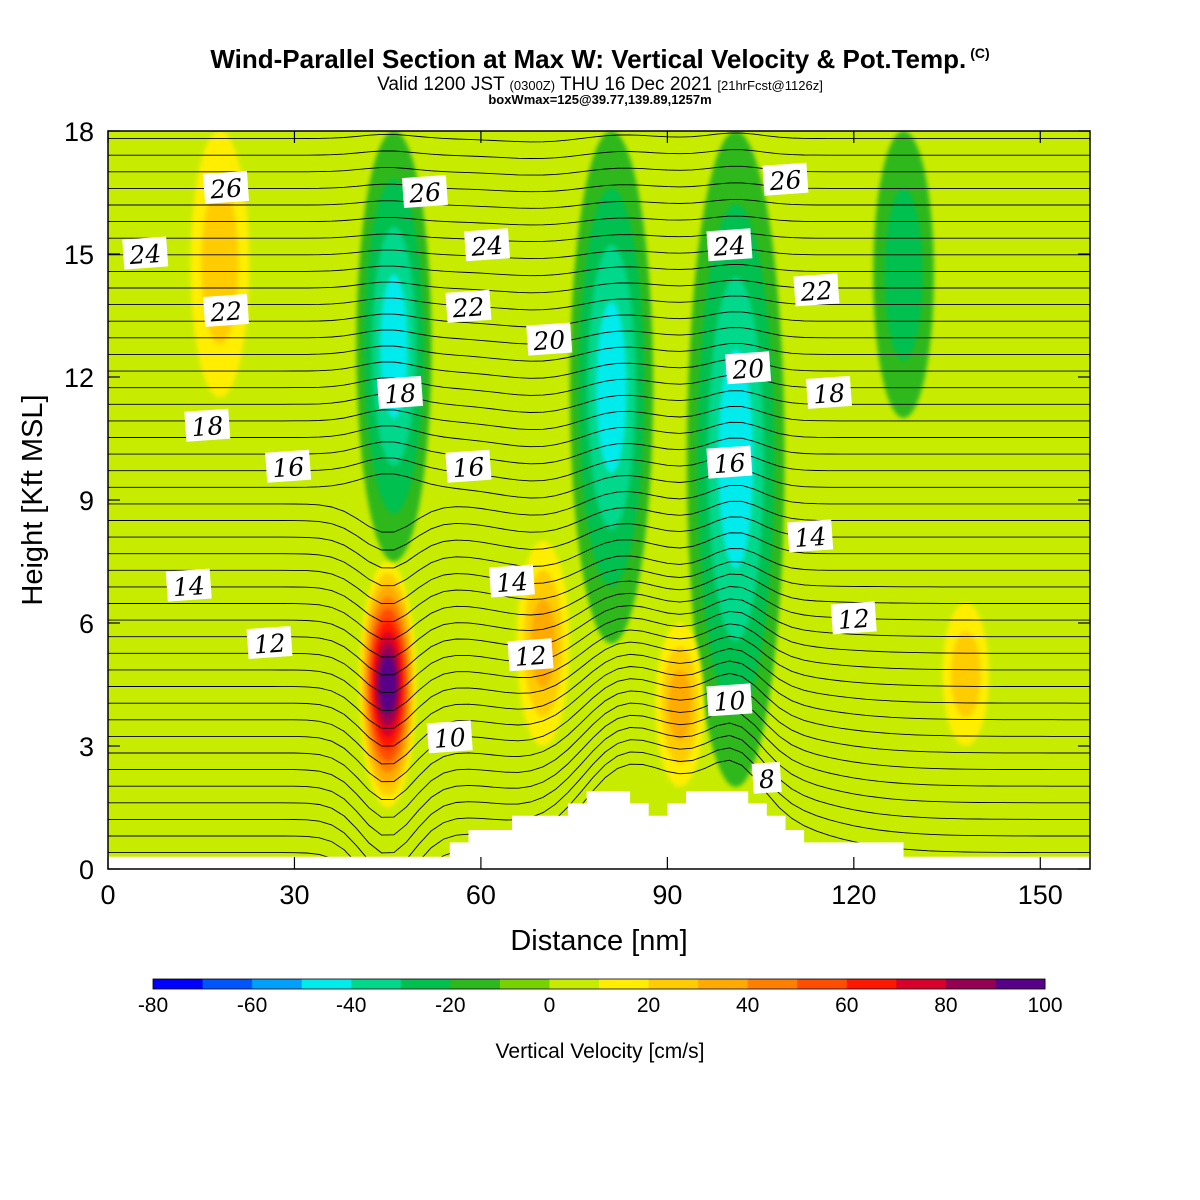 This screenshot has width=1200, height=1200. What do you see at coordinates (667, 895) in the screenshot?
I see `x-tick-label: 90` at bounding box center [667, 895].